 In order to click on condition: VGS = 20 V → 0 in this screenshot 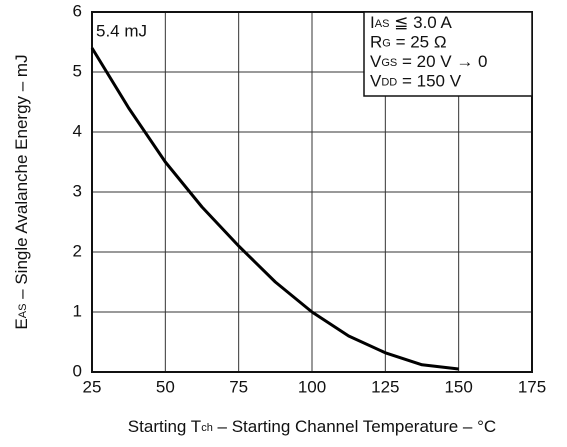, I will do `click(429, 61)`.